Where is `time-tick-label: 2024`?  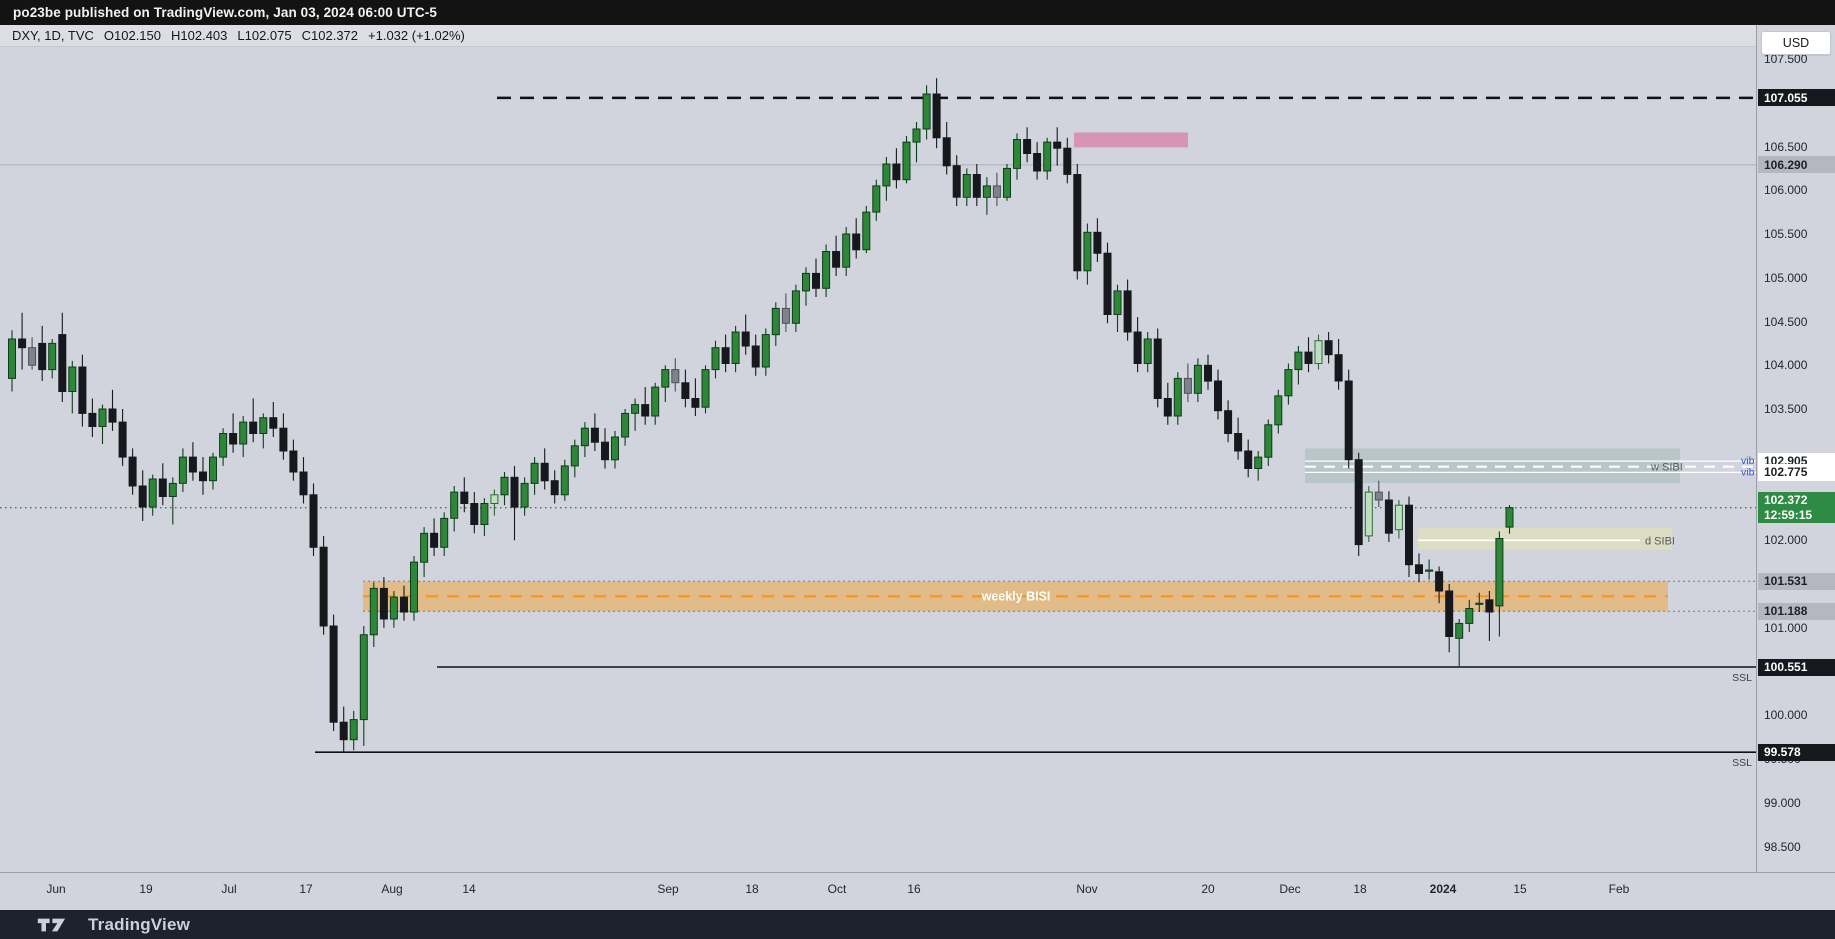 time-tick-label: 2024 is located at coordinates (1443, 889).